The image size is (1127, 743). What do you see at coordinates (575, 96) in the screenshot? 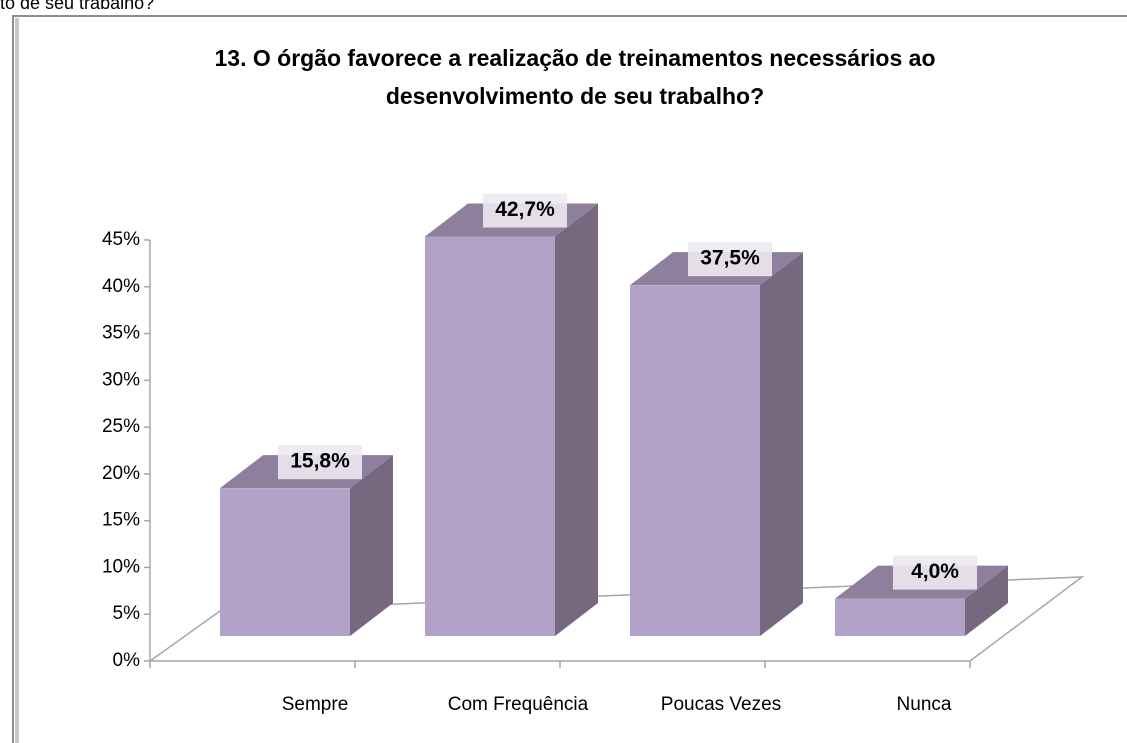
I see `chart-title: desenvolvimento de seu trabalho?` at bounding box center [575, 96].